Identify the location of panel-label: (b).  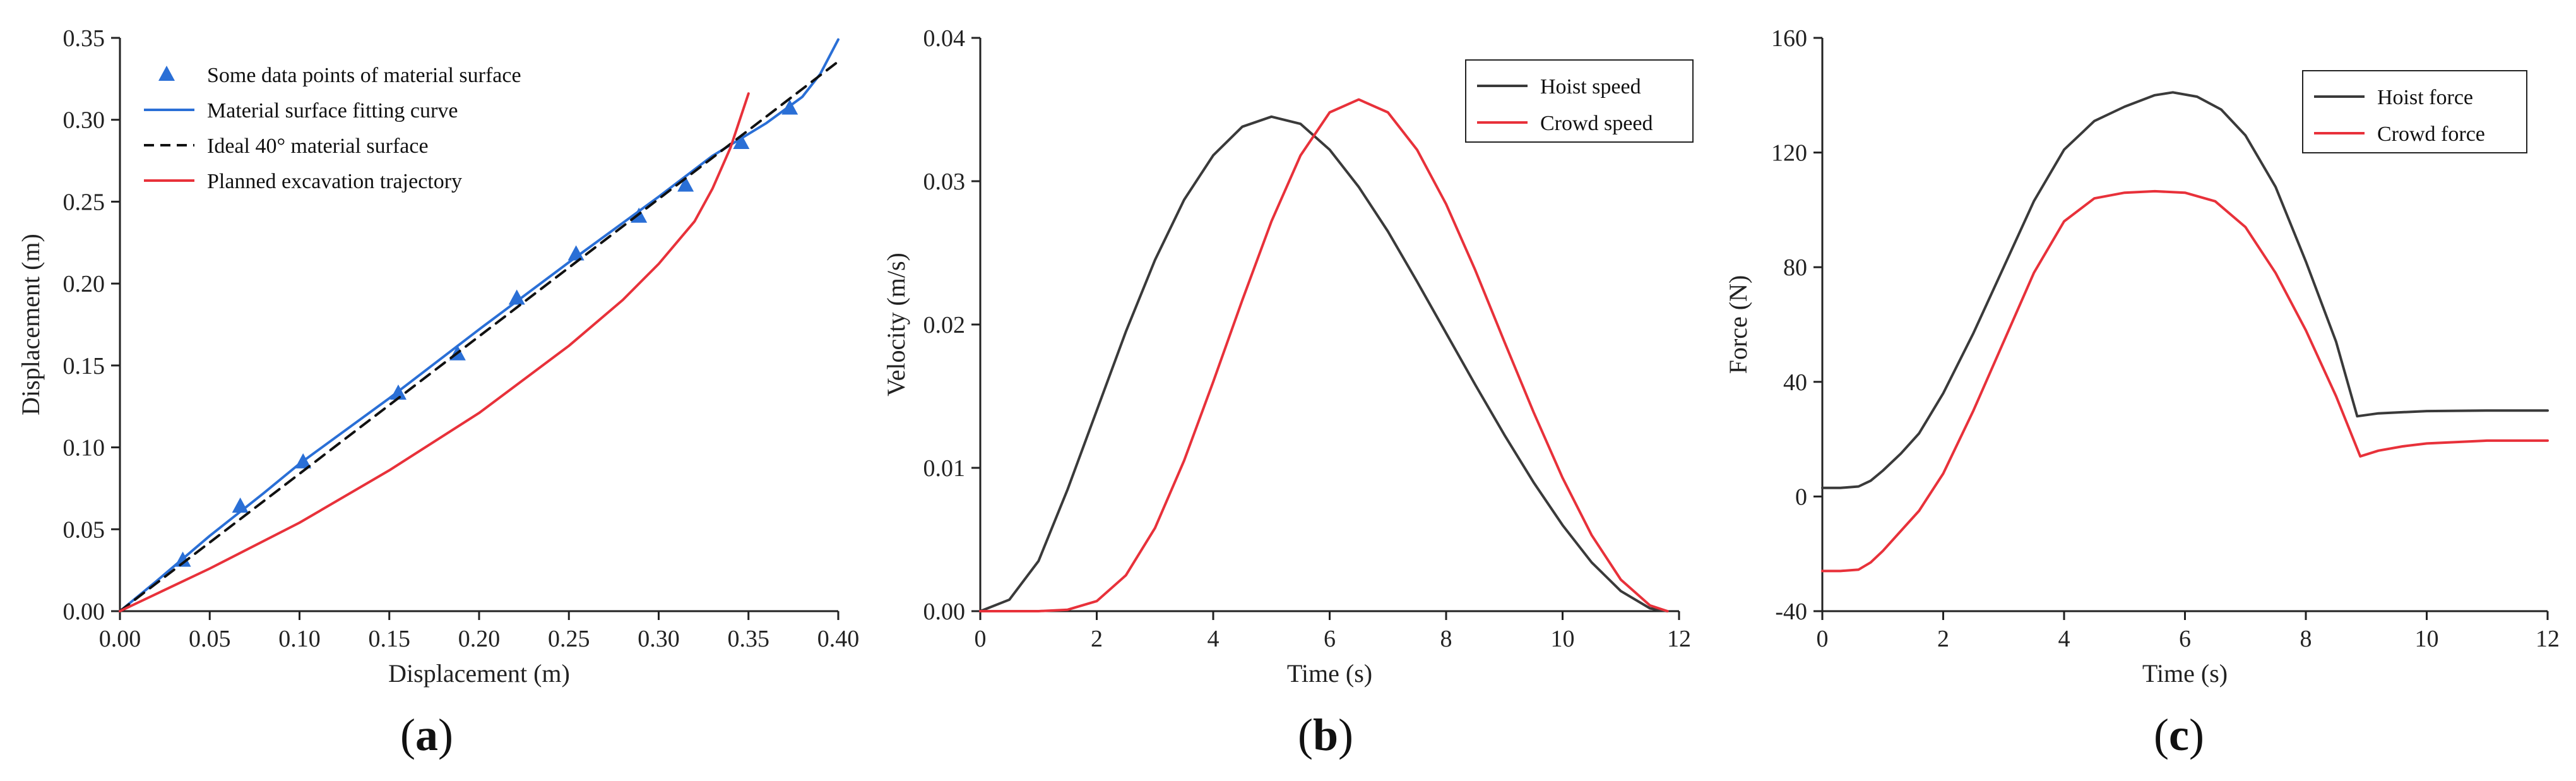
(1325, 735).